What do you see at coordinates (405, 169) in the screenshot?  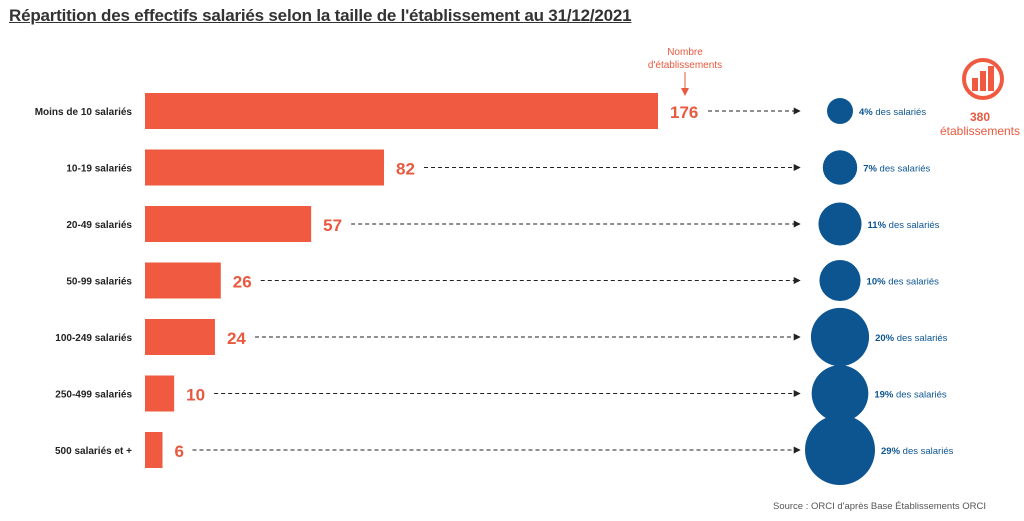 I see `value-label: 82` at bounding box center [405, 169].